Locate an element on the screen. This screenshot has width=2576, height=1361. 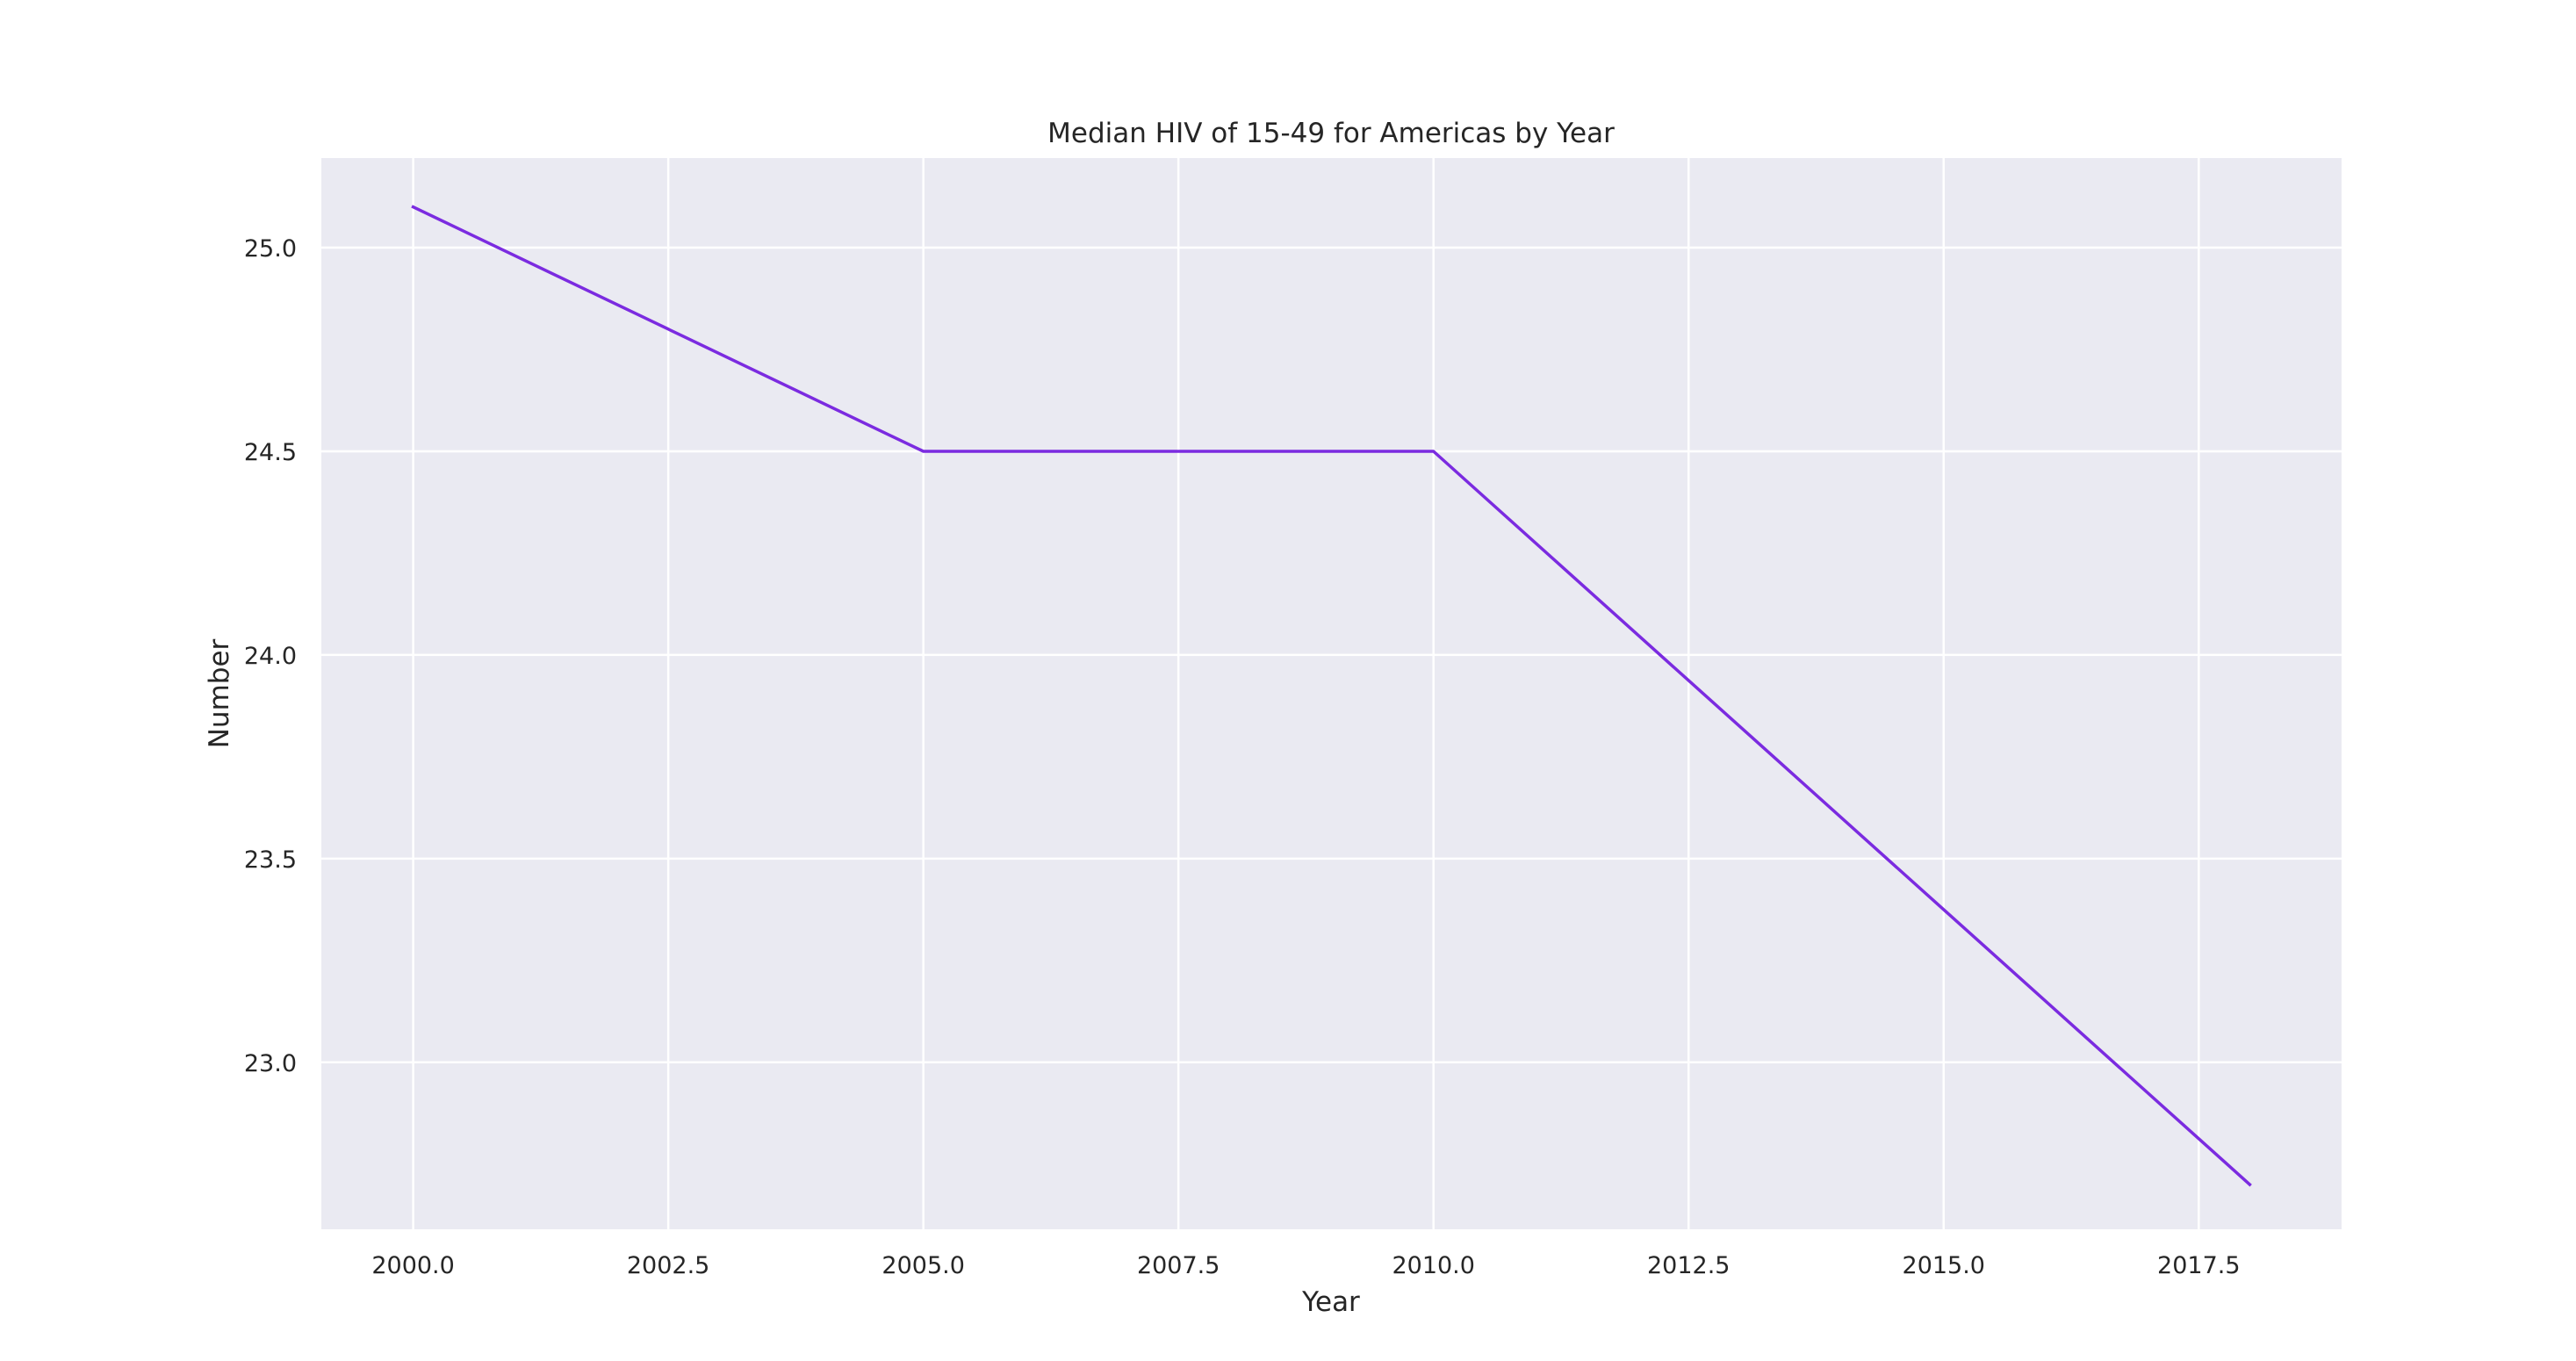
x-tick-label: 2010.0 is located at coordinates (1433, 1266).